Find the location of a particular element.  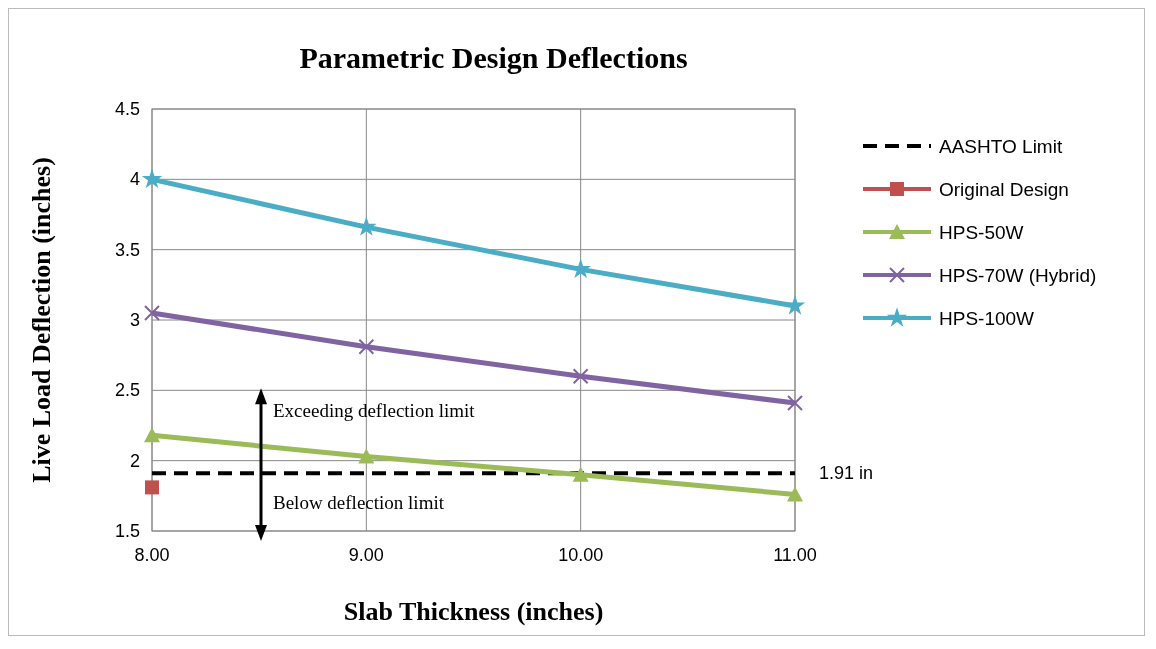

x-tick-label: 10.00 is located at coordinates (581, 555).